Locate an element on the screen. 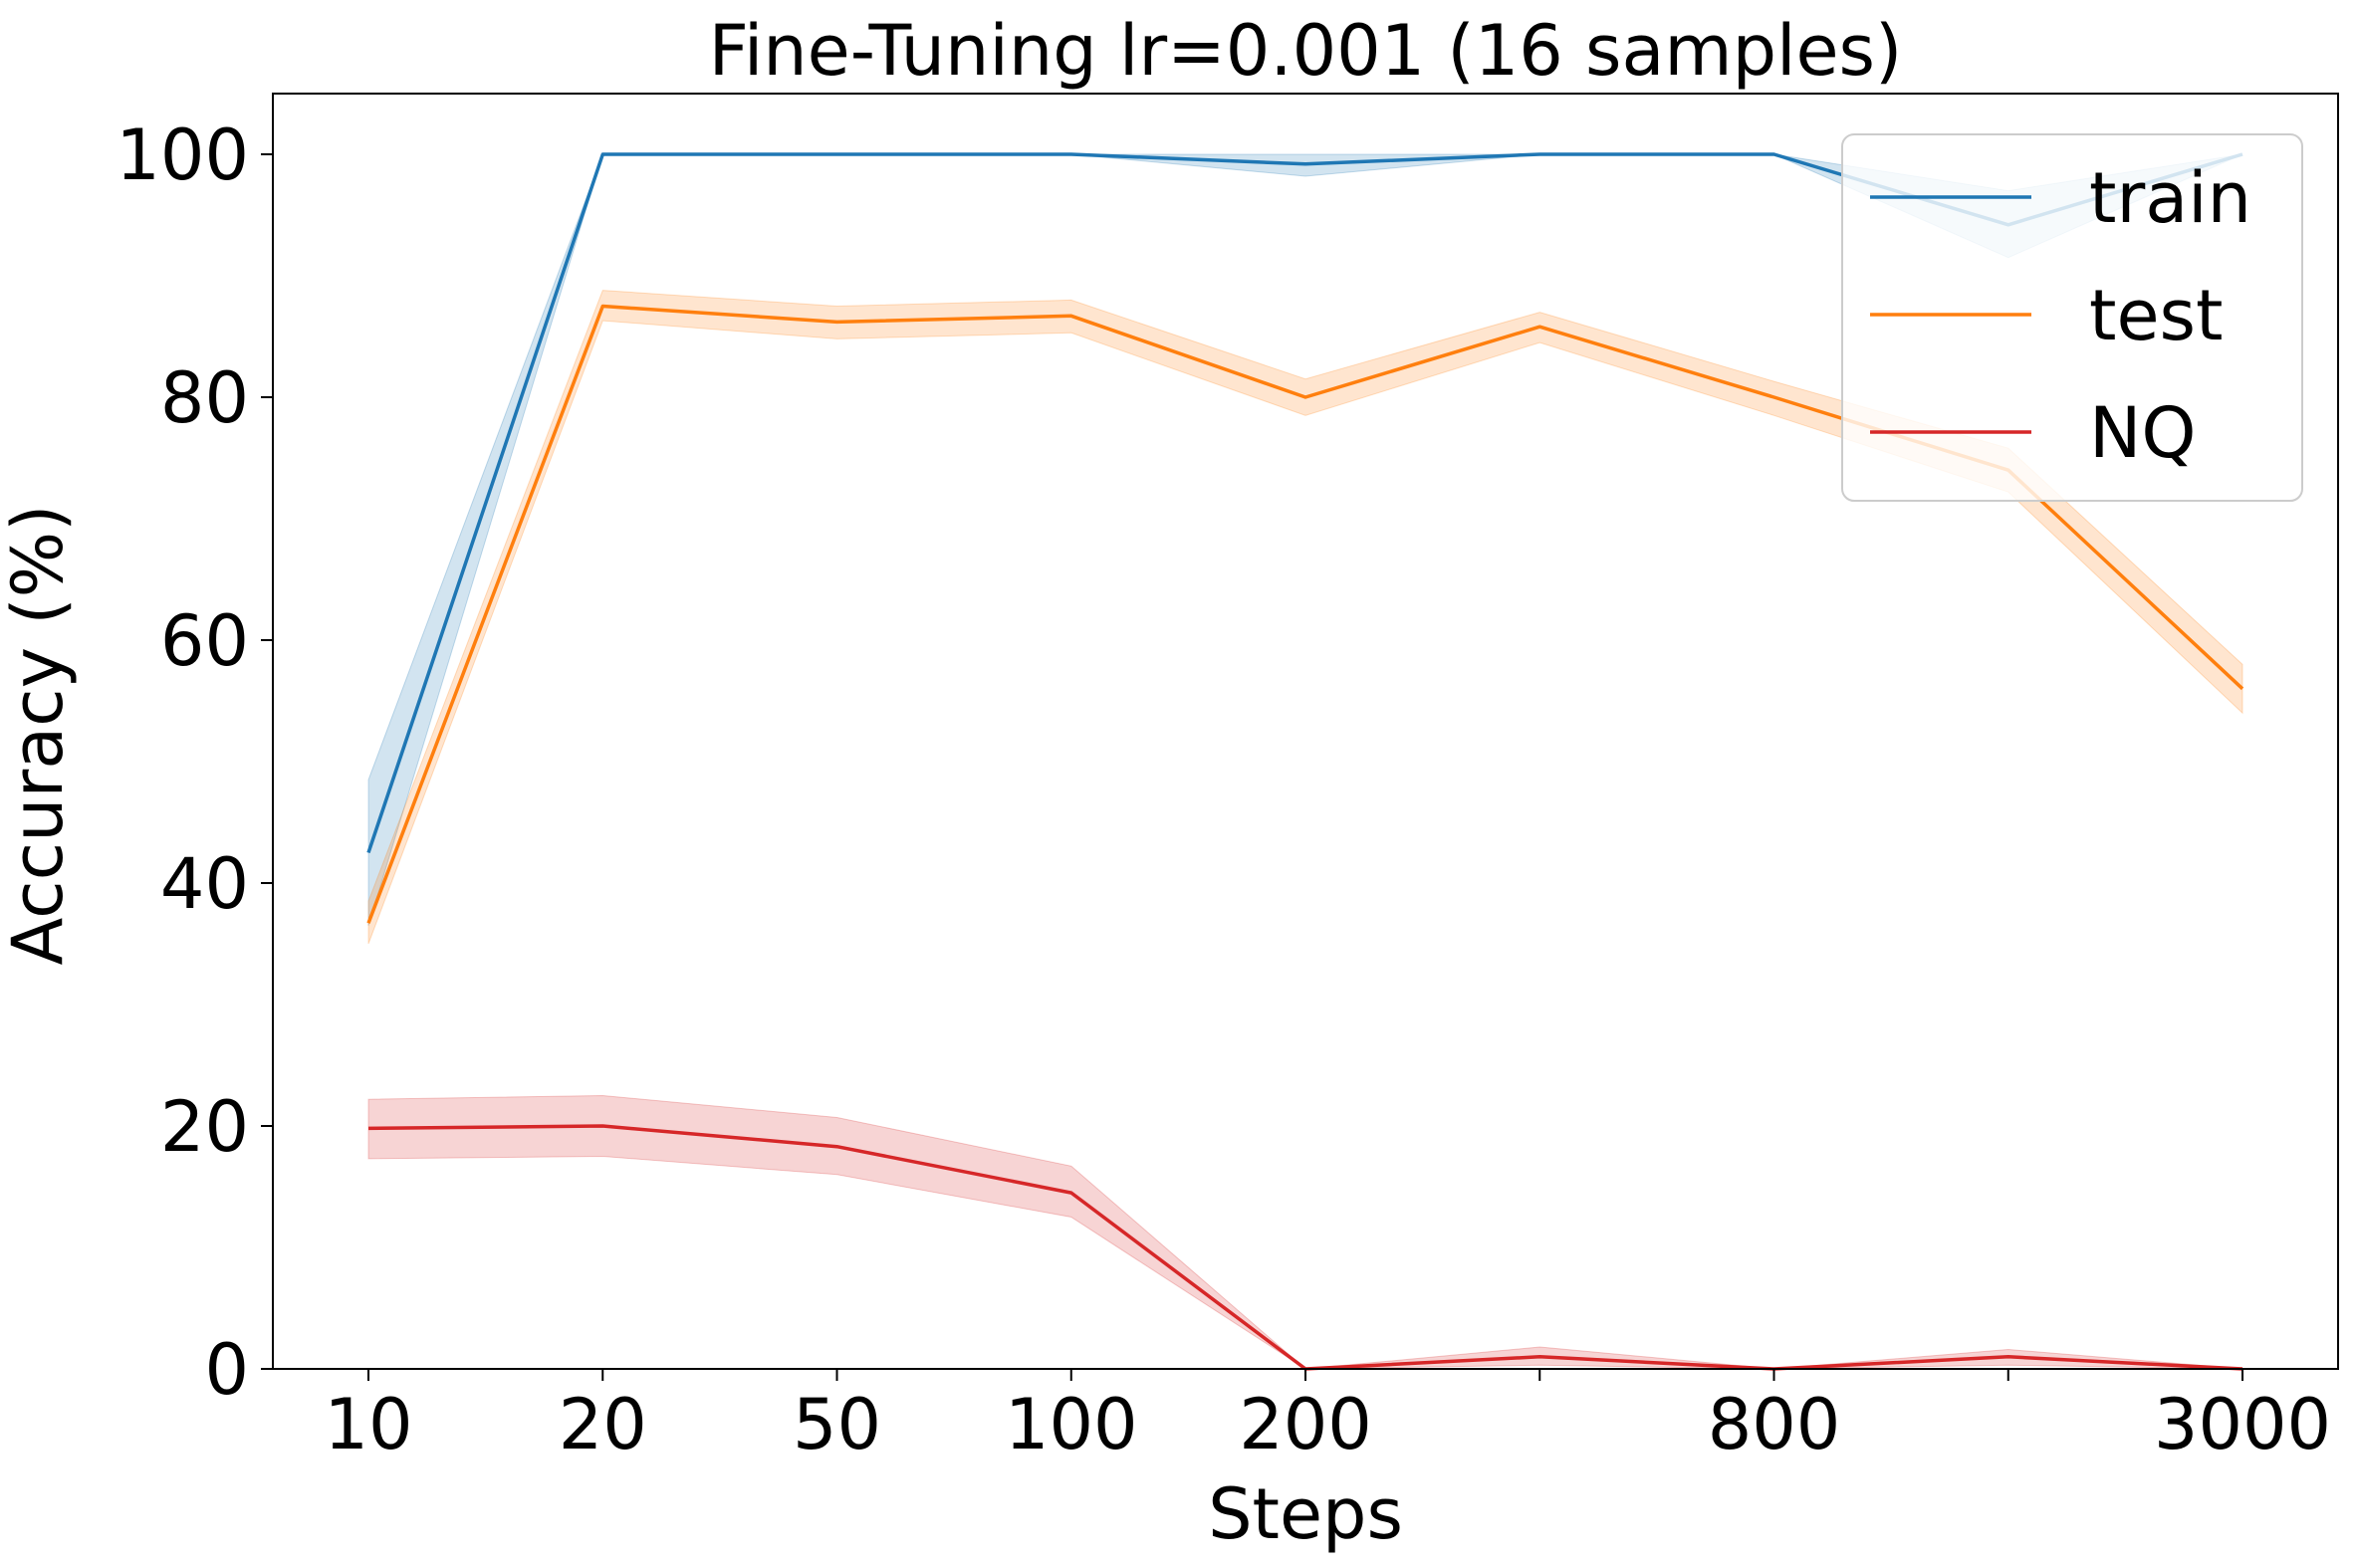 The width and height of the screenshot is (2358, 1568). y-tick-label: 0 is located at coordinates (226, 1370).